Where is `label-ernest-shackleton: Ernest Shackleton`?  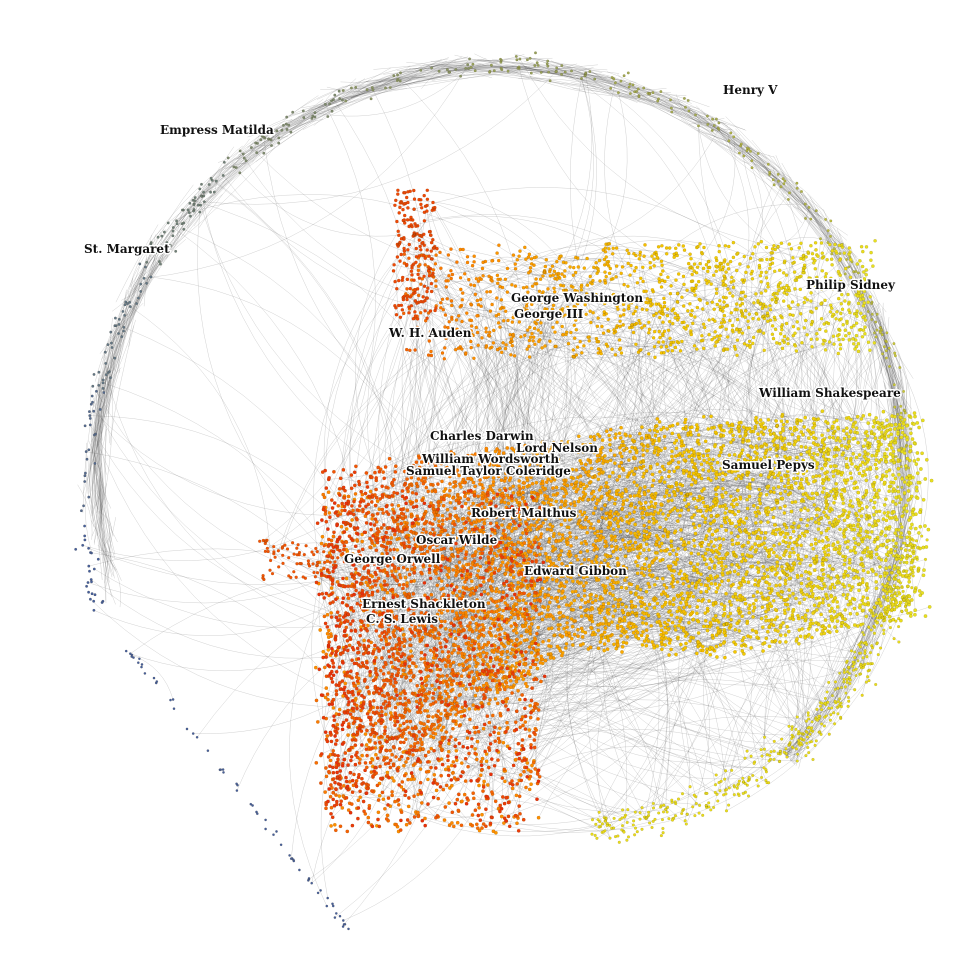 label-ernest-shackleton: Ernest Shackleton is located at coordinates (424, 604).